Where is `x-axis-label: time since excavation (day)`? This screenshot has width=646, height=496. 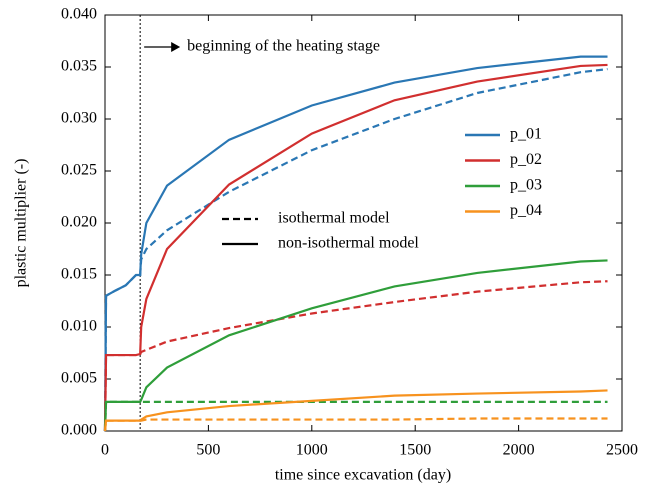
x-axis-label: time since excavation (day) is located at coordinates (363, 475).